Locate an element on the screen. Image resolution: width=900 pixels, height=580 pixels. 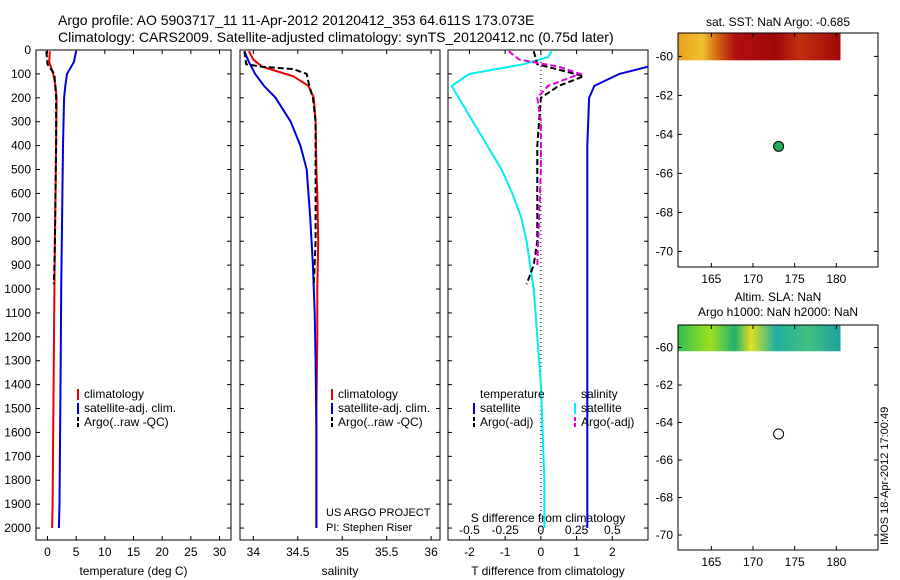
y-tick-label: 900 is located at coordinates (21, 265).